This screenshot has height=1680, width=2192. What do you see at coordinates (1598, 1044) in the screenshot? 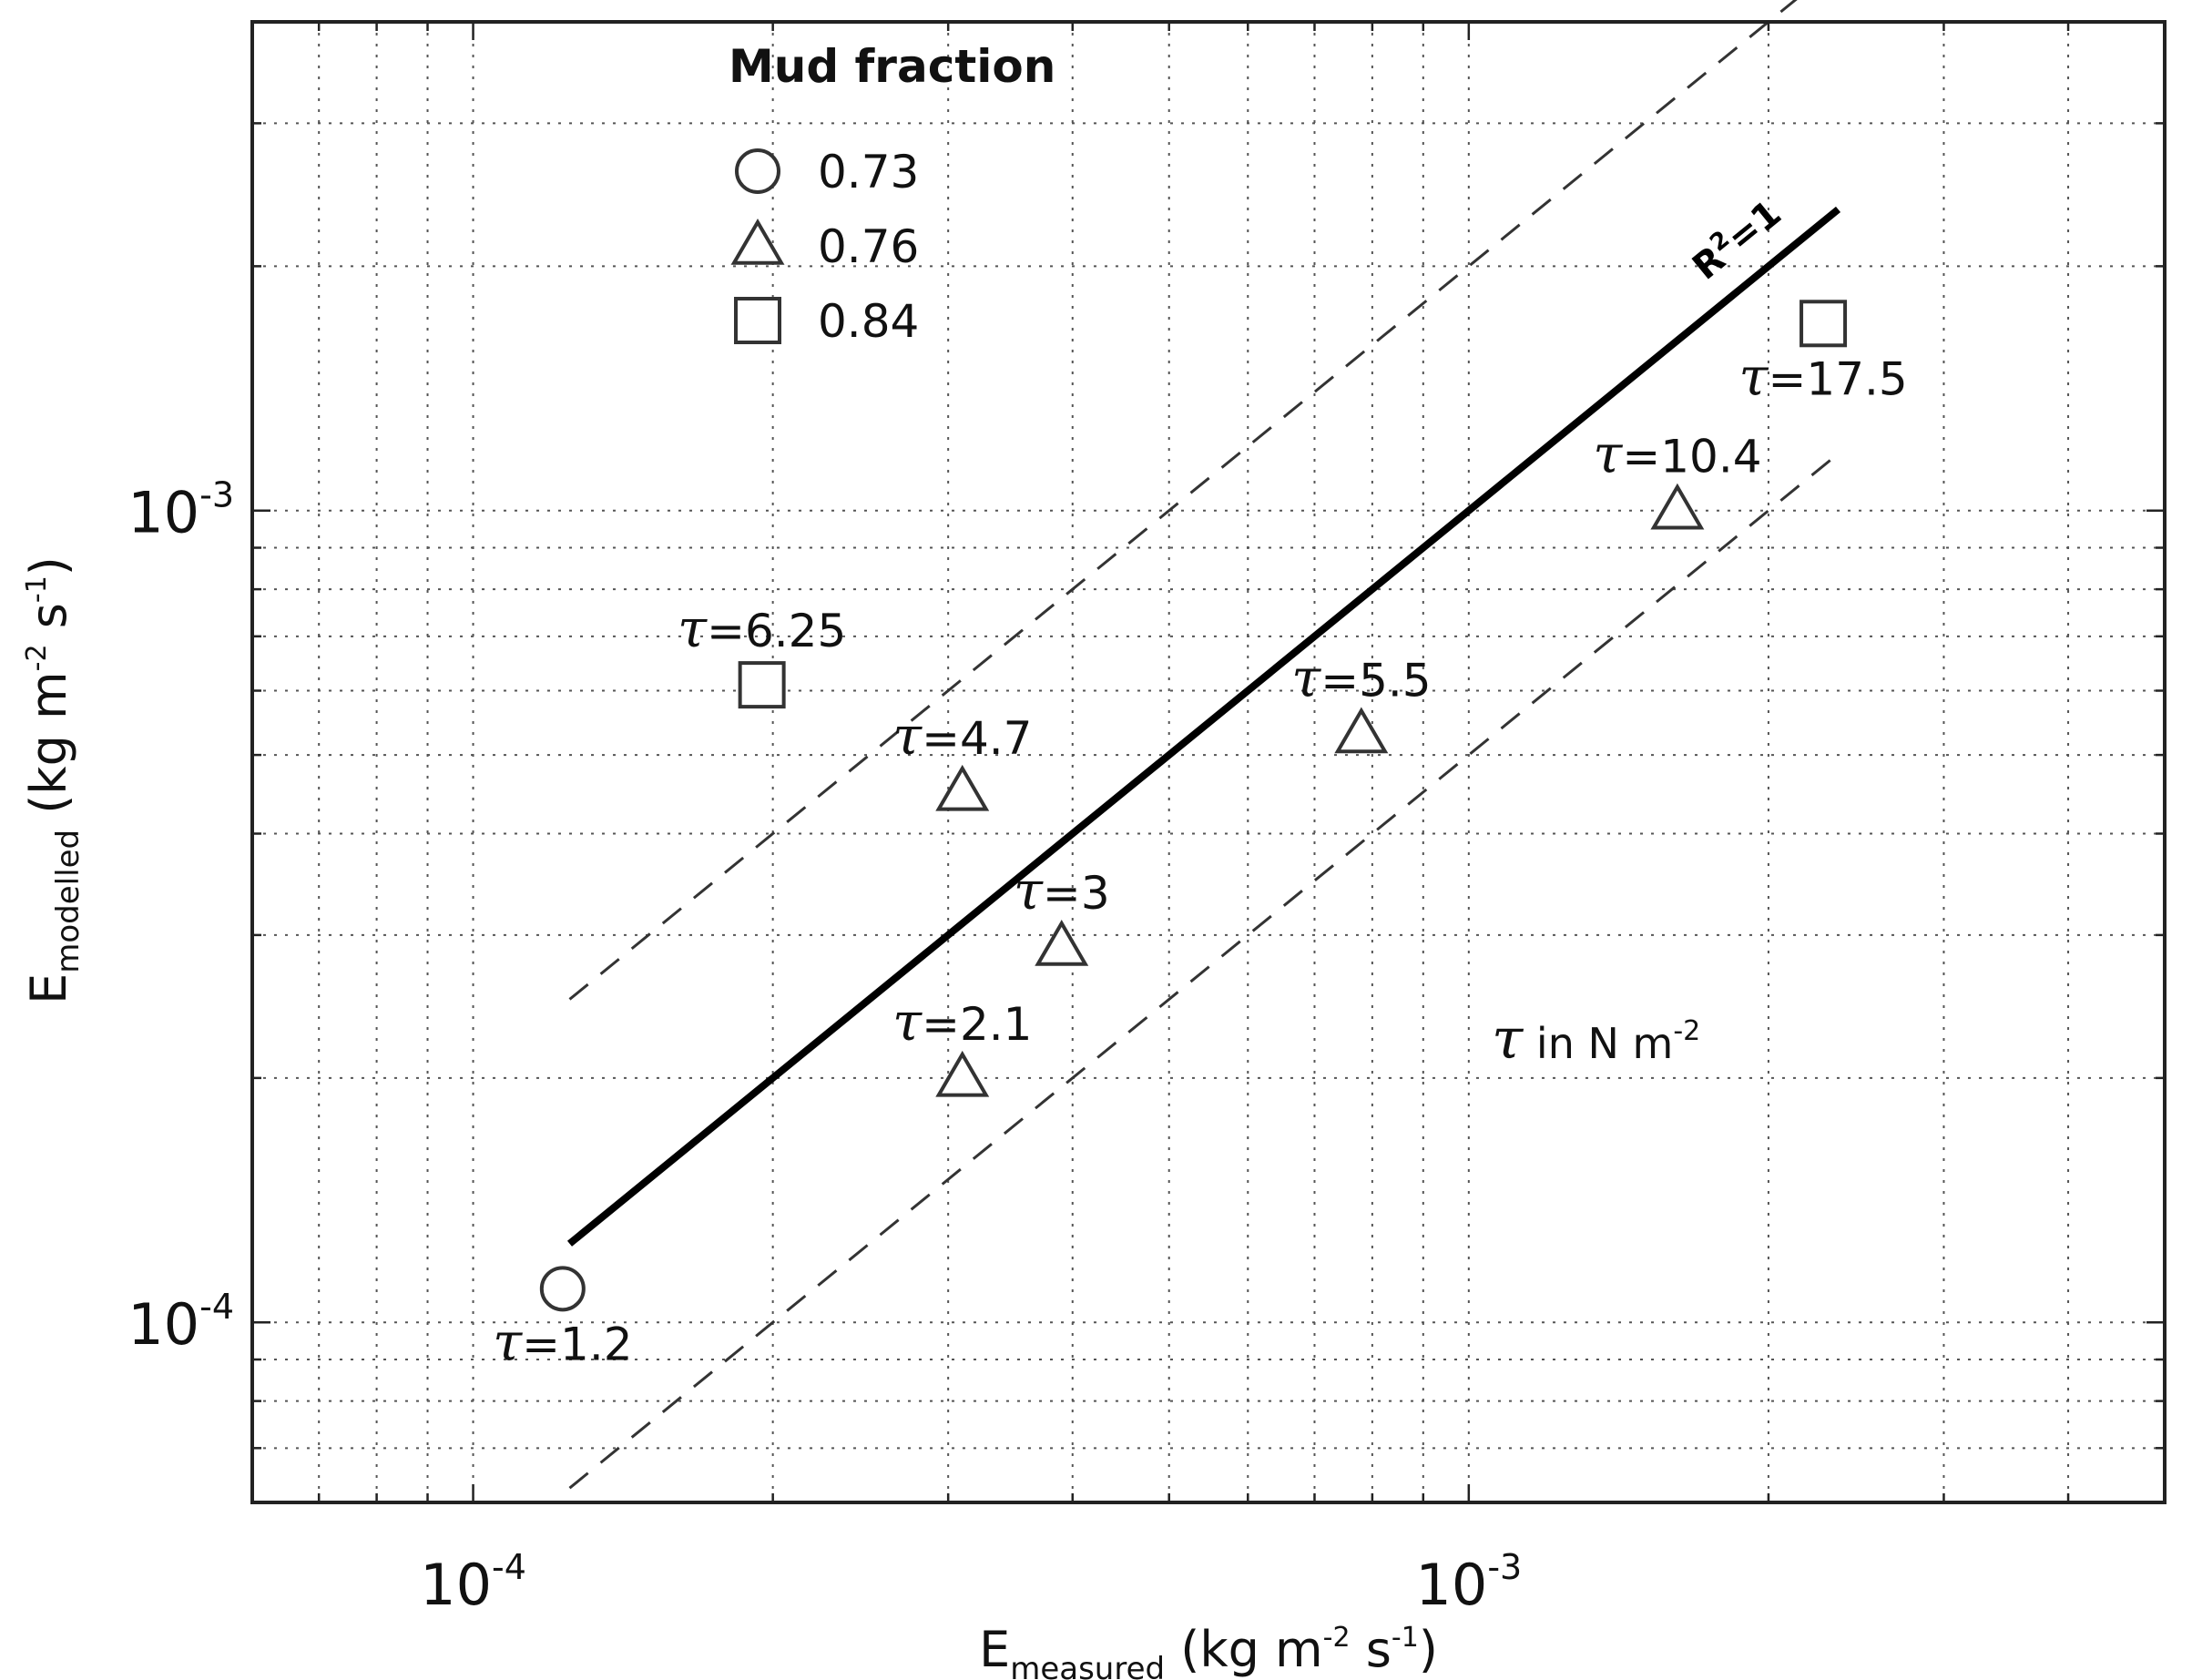
I see `tau-unit-text: in N m` at bounding box center [1598, 1044].